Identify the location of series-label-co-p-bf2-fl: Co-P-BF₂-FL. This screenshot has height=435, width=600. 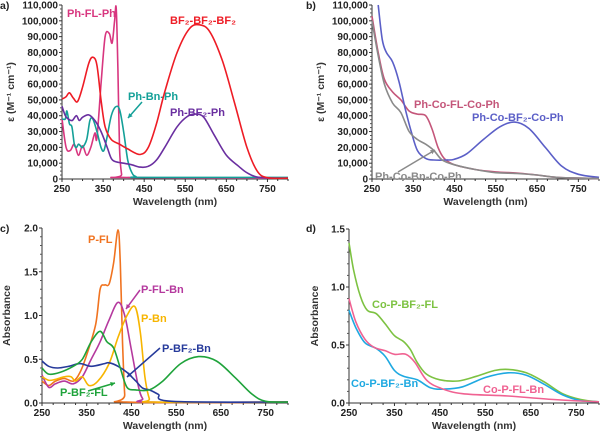
(405, 305).